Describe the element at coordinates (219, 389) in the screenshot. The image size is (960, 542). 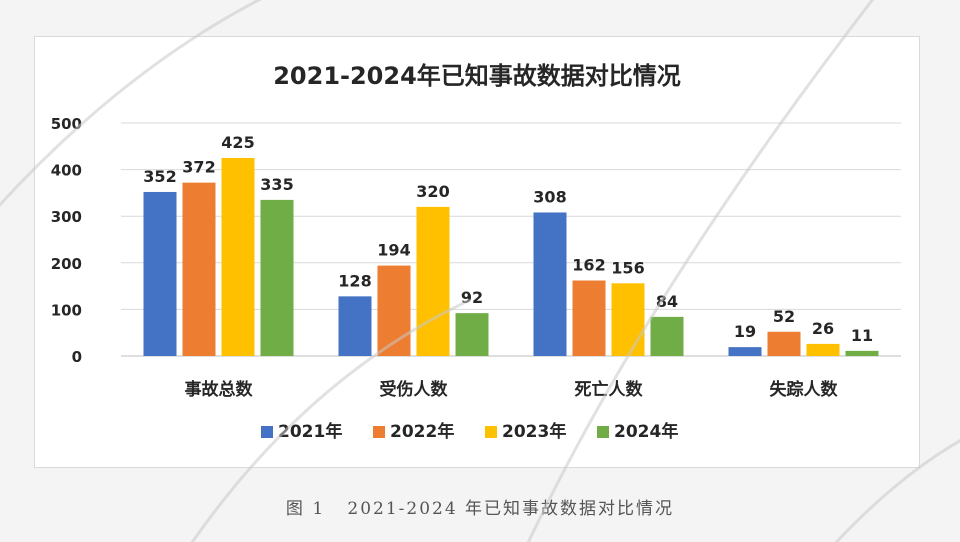
I see `x-tick-label: 事故总数` at that location.